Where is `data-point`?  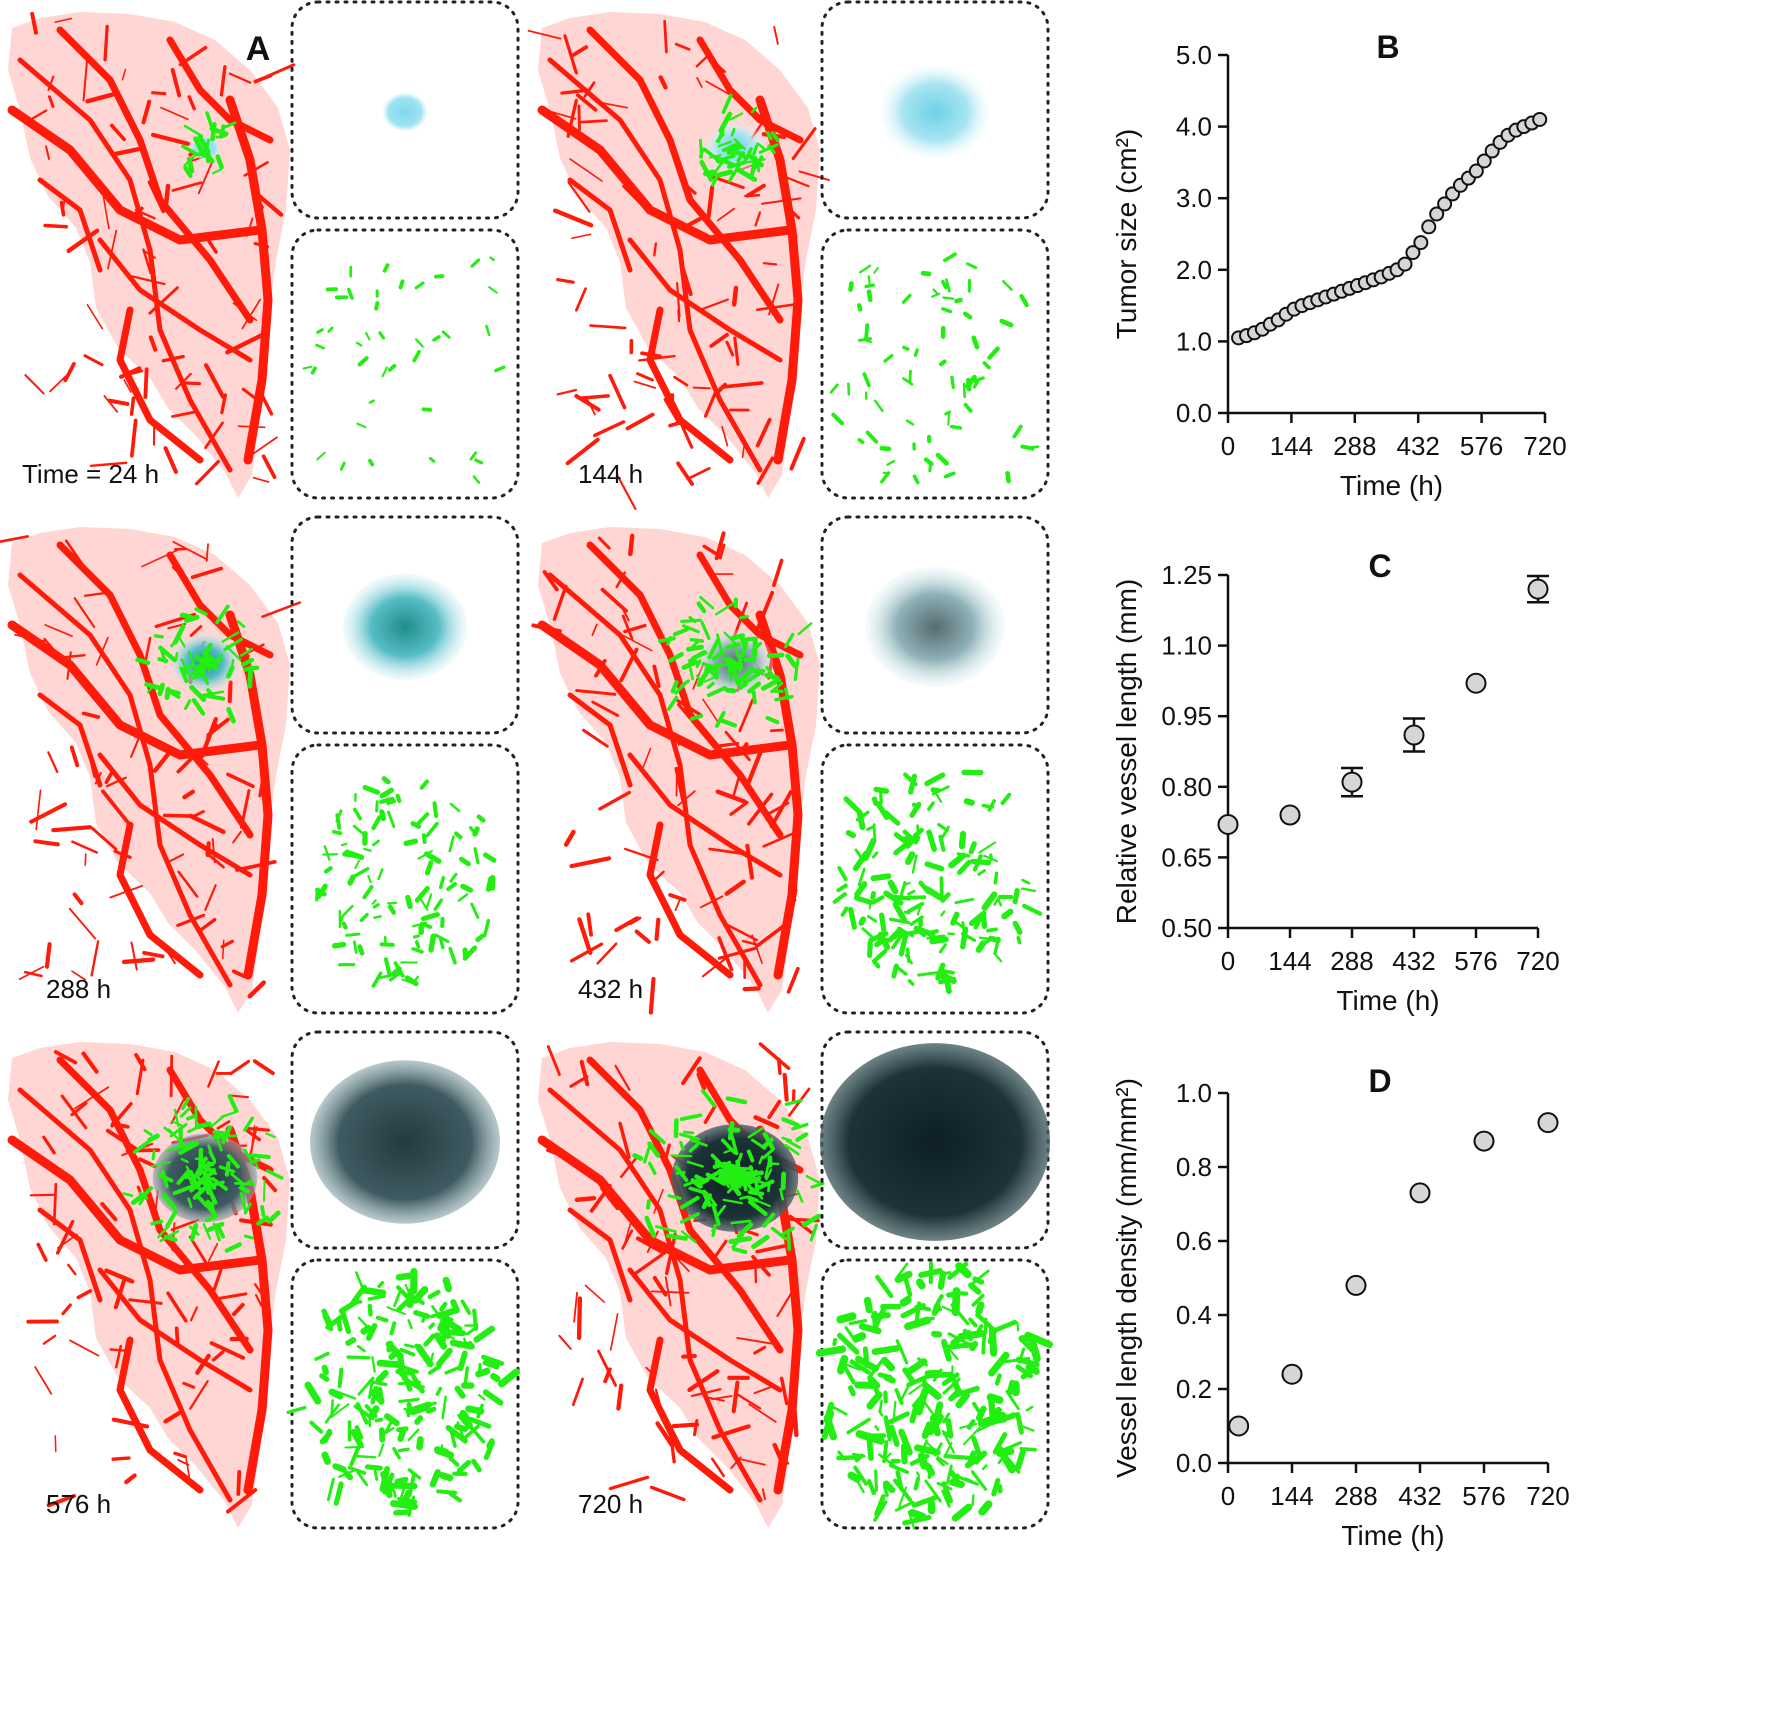
data-point is located at coordinates (1413, 253).